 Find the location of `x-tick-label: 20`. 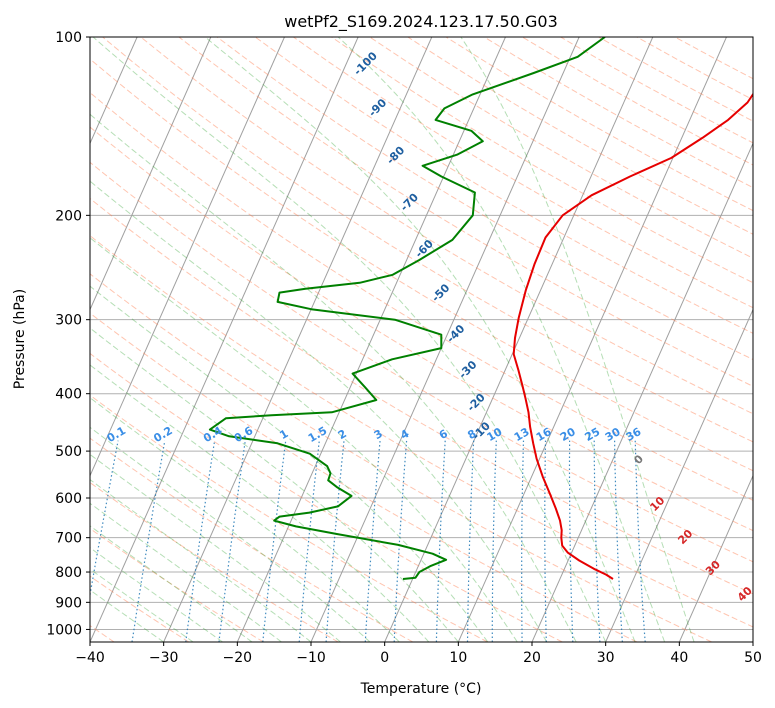

x-tick-label: 20 is located at coordinates (532, 658).